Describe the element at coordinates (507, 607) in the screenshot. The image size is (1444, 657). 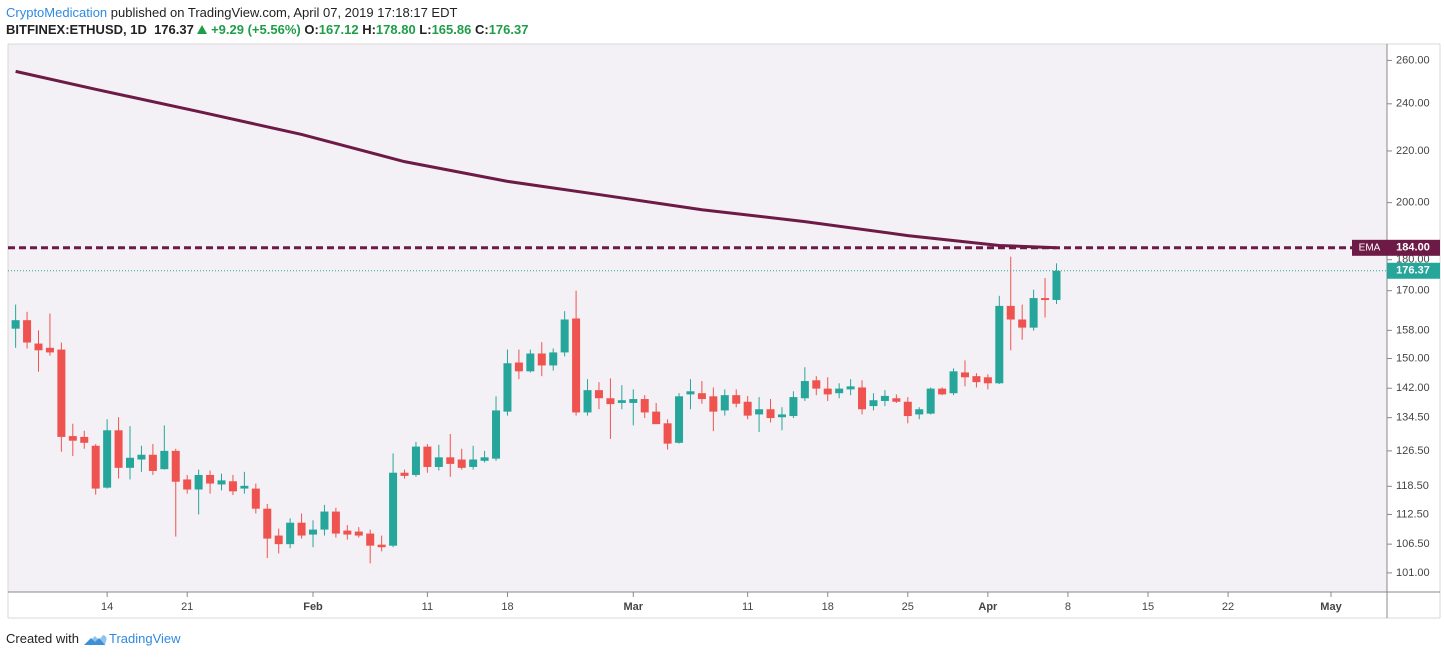
I see `x-tick-label: 18` at that location.